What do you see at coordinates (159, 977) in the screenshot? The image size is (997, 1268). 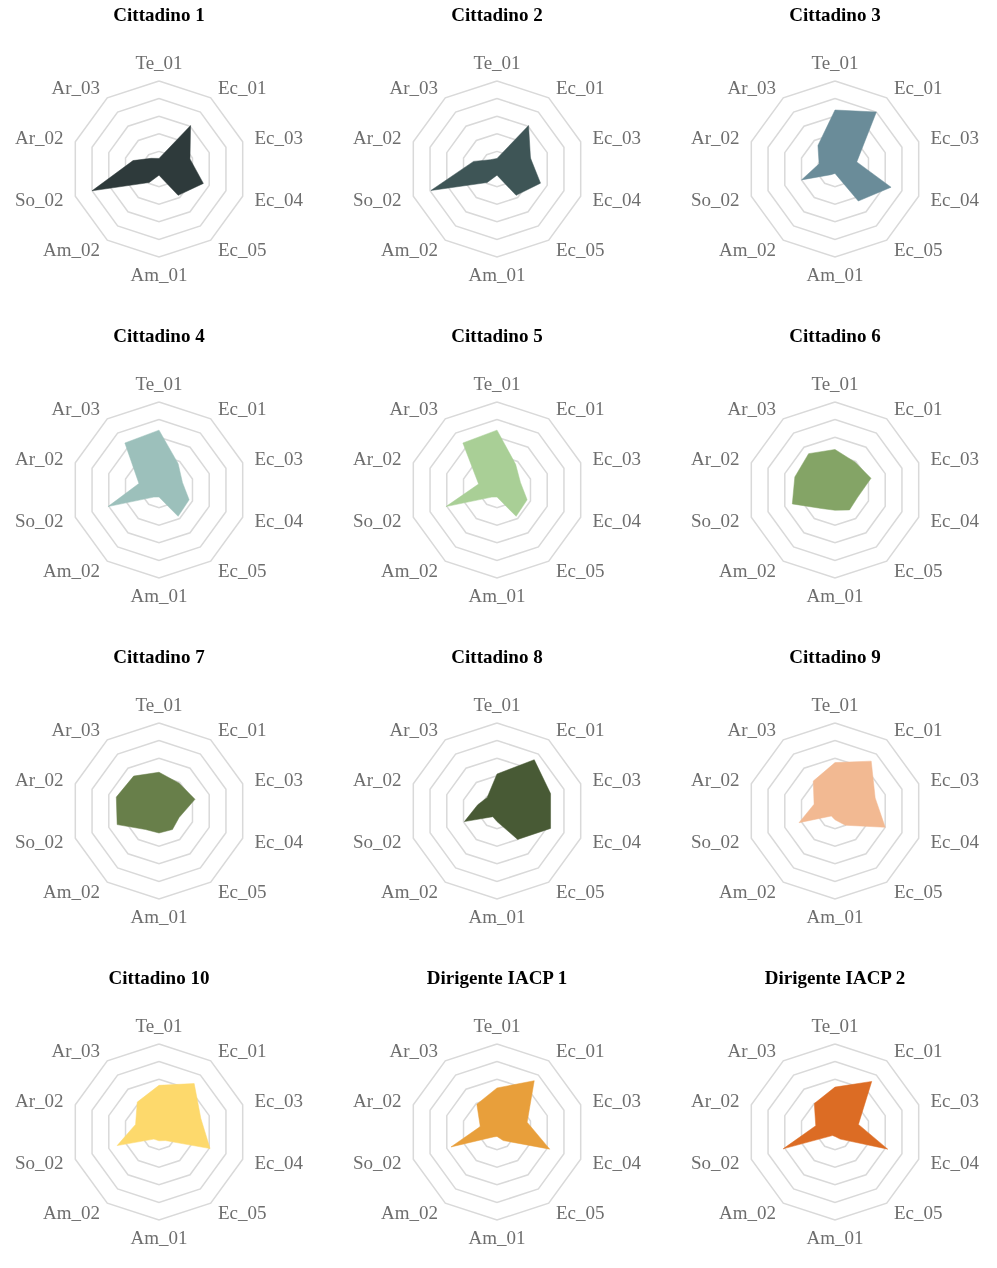 I see `chart-title: Cittadino 10` at bounding box center [159, 977].